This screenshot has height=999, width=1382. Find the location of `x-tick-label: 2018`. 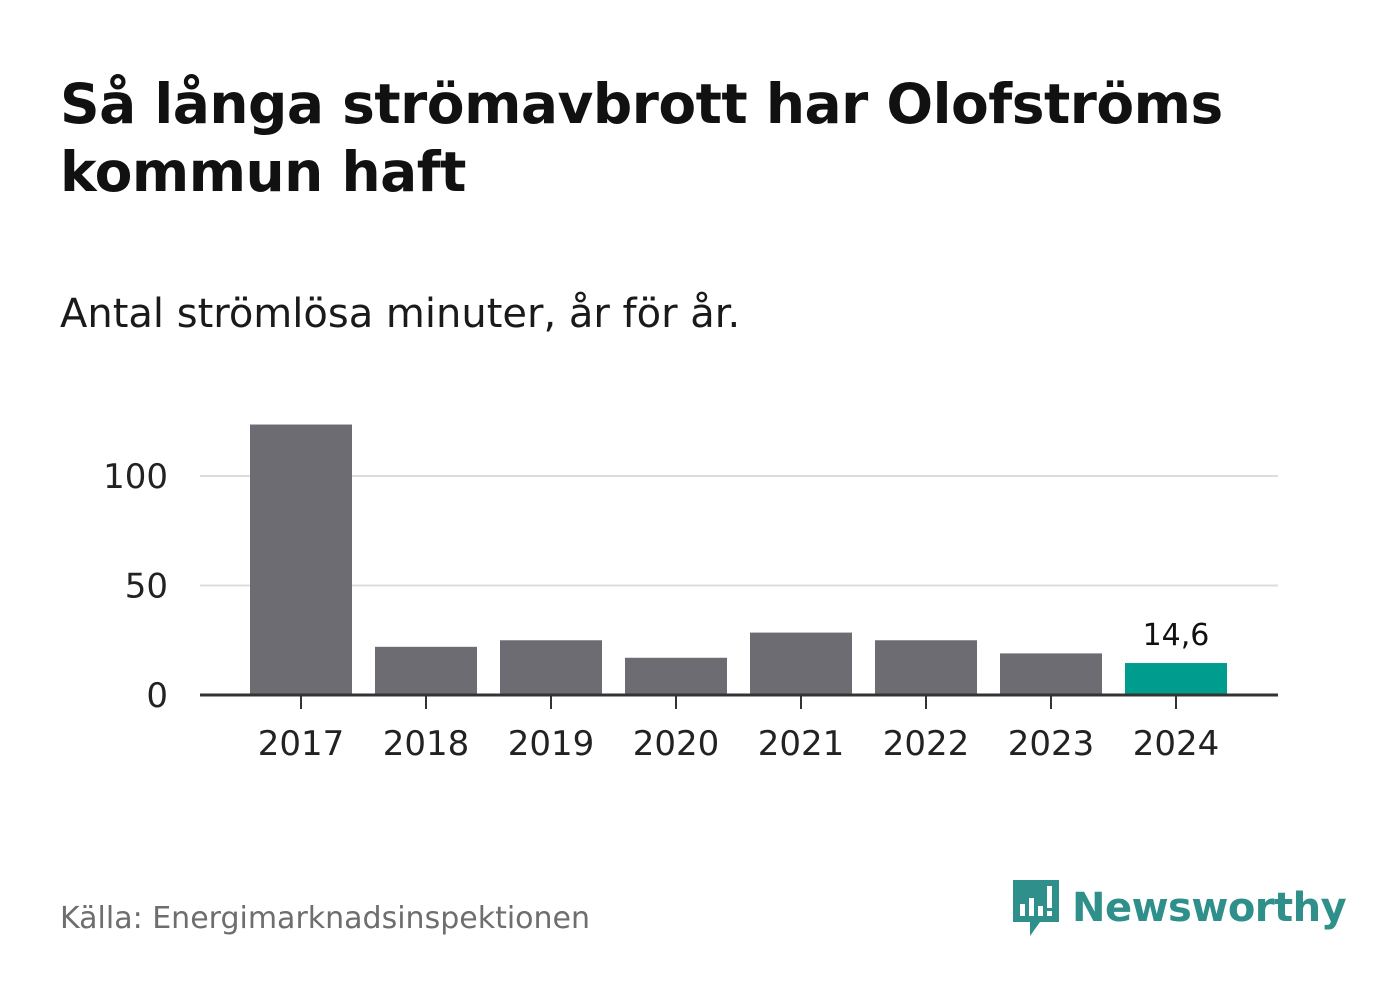

x-tick-label: 2018 is located at coordinates (426, 744).